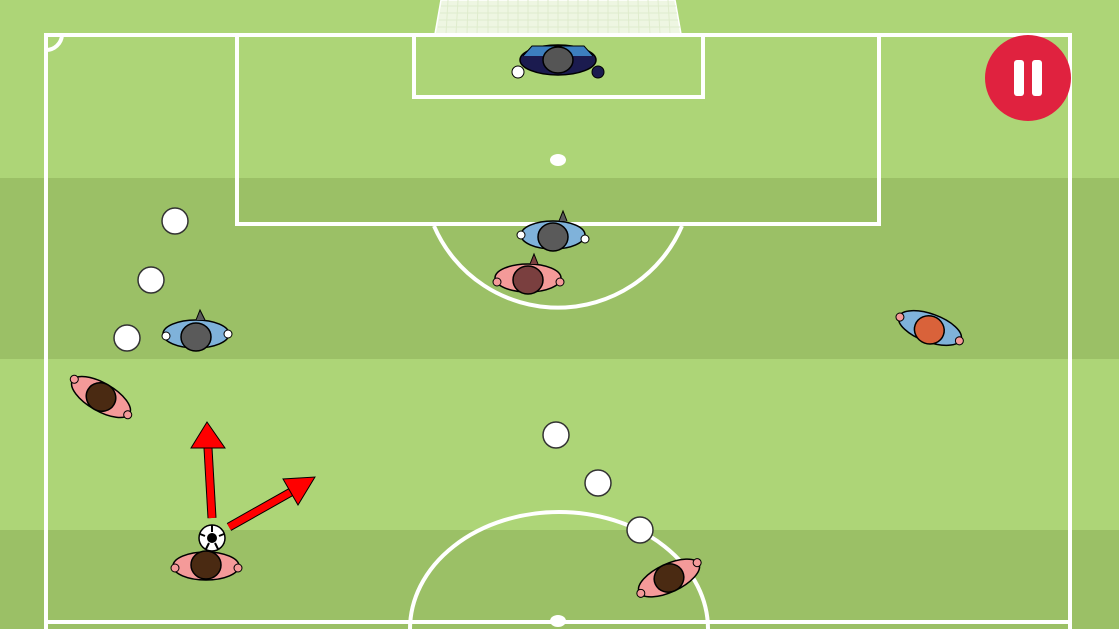 The height and width of the screenshot is (629, 1119). What do you see at coordinates (208, 470) in the screenshot?
I see `pass-arrow-forward` at bounding box center [208, 470].